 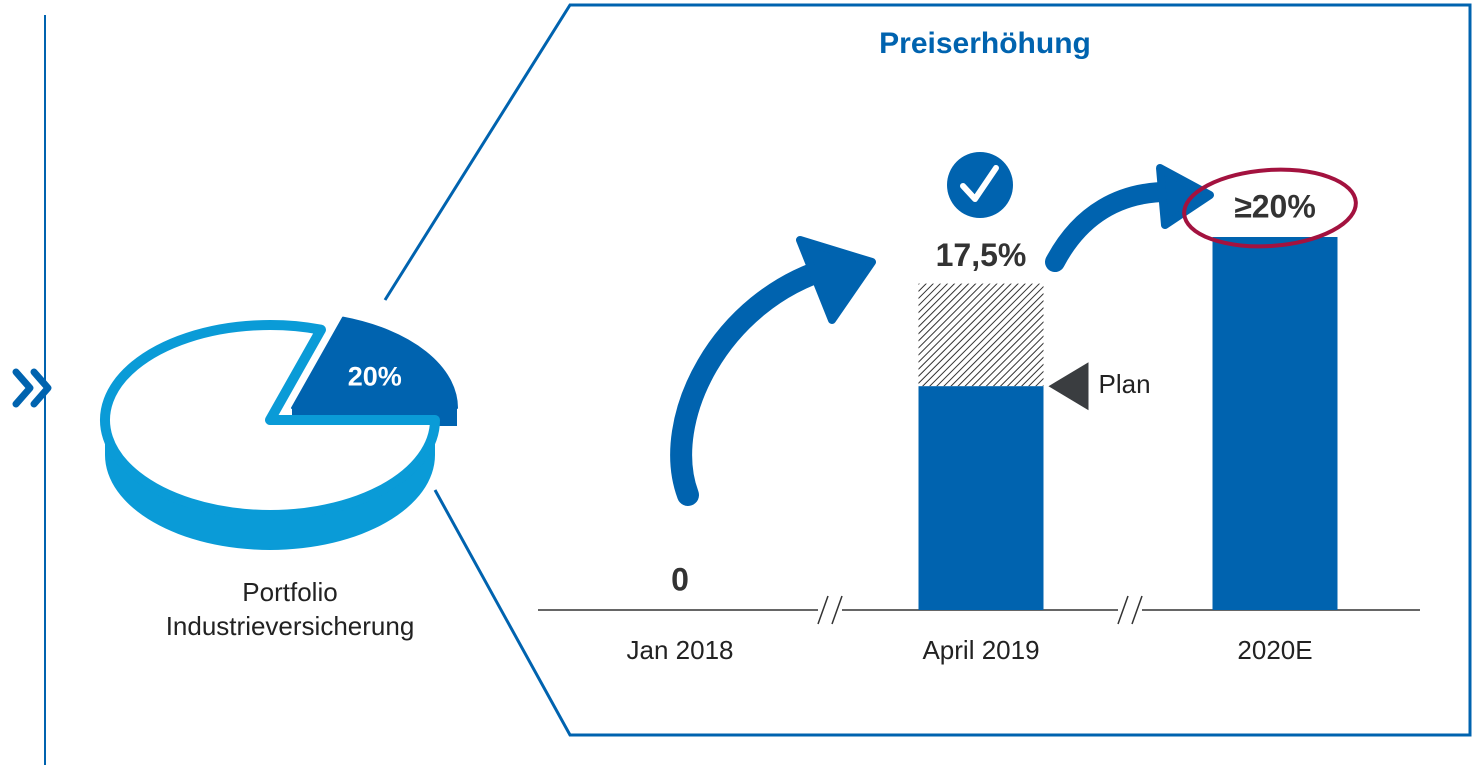 I want to click on value-label: 17,5%, so click(x=981, y=255).